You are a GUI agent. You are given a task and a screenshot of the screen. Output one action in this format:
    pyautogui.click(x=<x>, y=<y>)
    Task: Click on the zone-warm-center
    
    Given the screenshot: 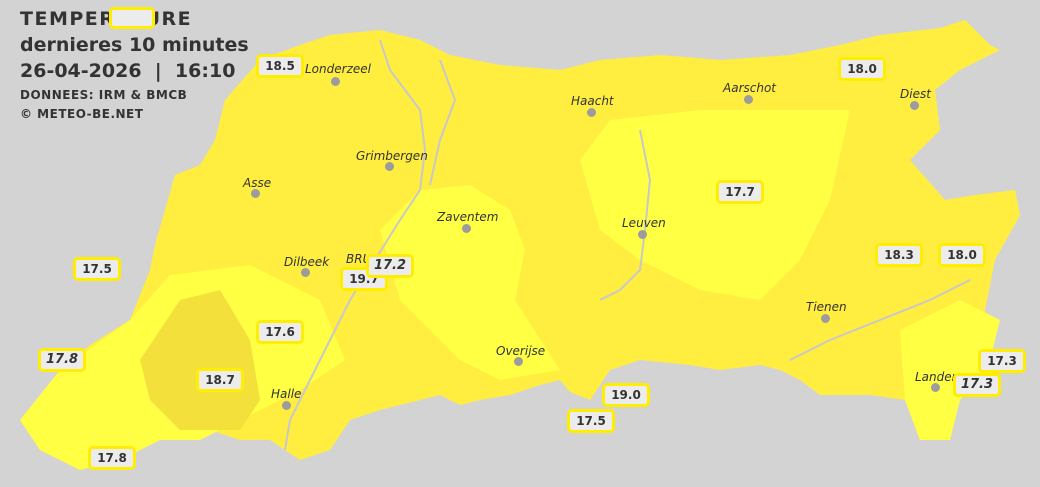 What is the action you would take?
    pyautogui.click(x=470, y=282)
    